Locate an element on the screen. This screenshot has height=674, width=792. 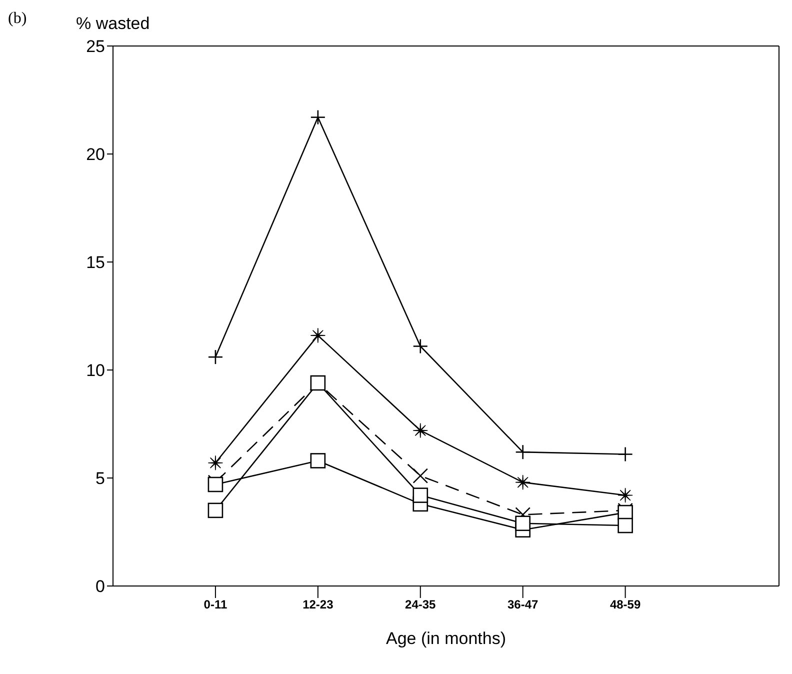
text: (b) is located at coordinates (17, 19).